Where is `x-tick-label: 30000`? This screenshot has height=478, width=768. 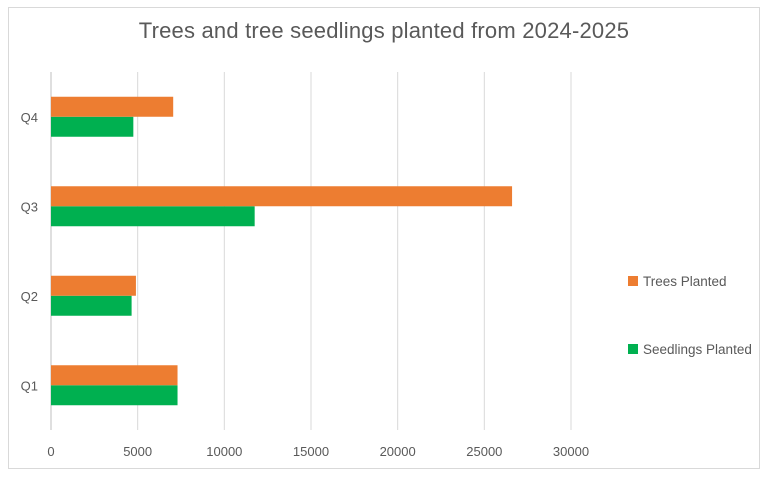 x-tick-label: 30000 is located at coordinates (571, 451).